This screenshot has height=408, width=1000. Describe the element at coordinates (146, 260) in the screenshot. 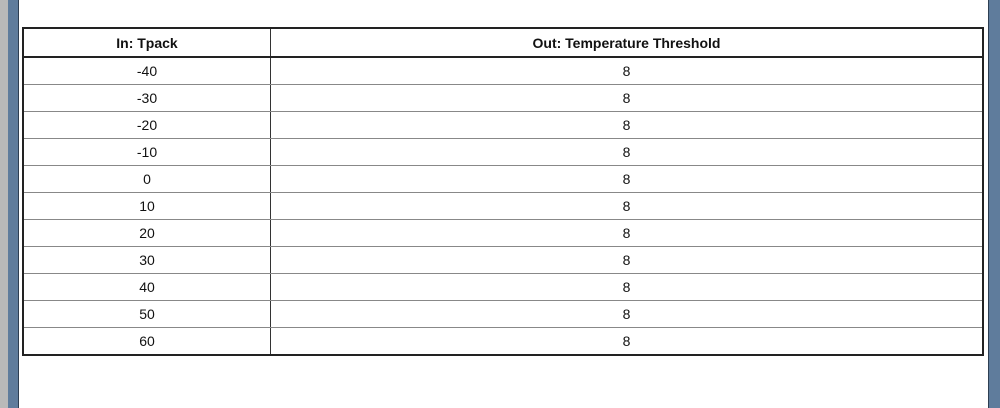

I see `cell-input: 30` at that location.